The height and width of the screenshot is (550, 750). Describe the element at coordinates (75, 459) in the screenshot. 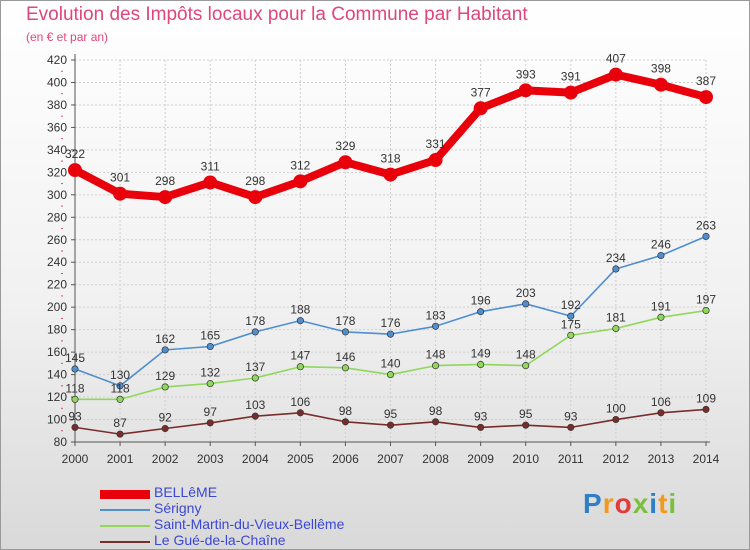

I see `x-tick-label: 2000` at that location.